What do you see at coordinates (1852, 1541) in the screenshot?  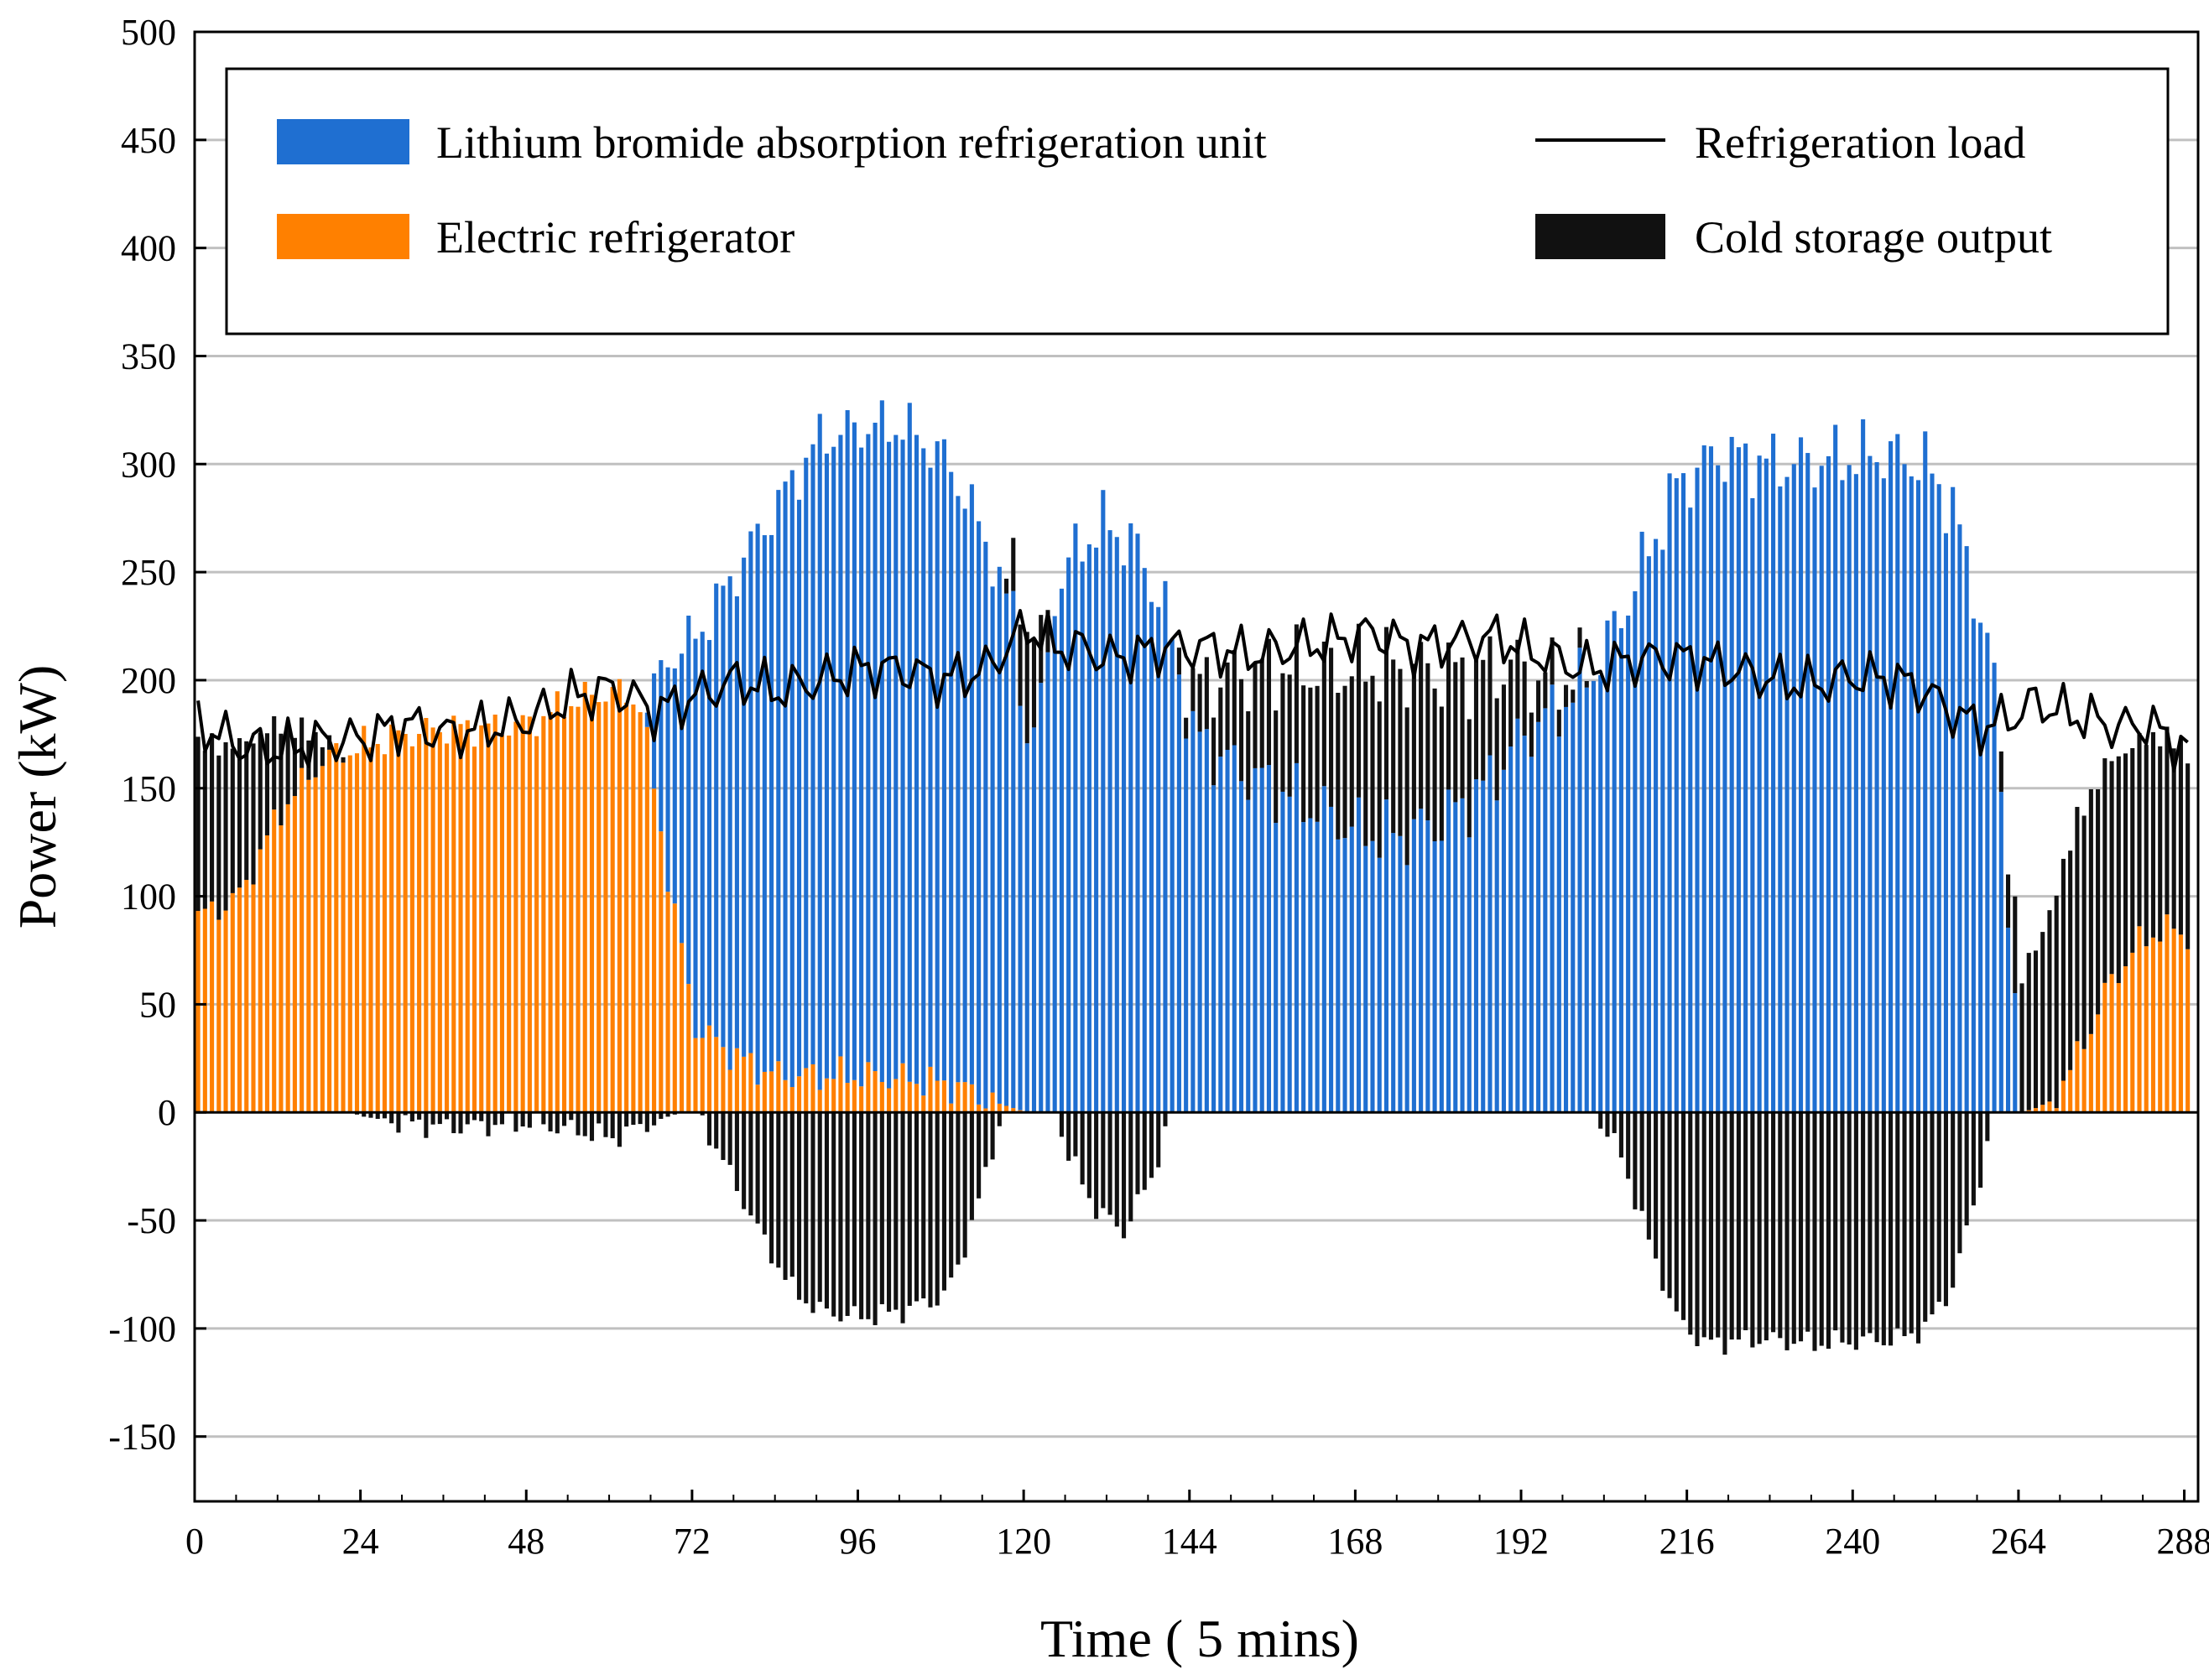 I see `x-tick-label: 240` at bounding box center [1852, 1541].